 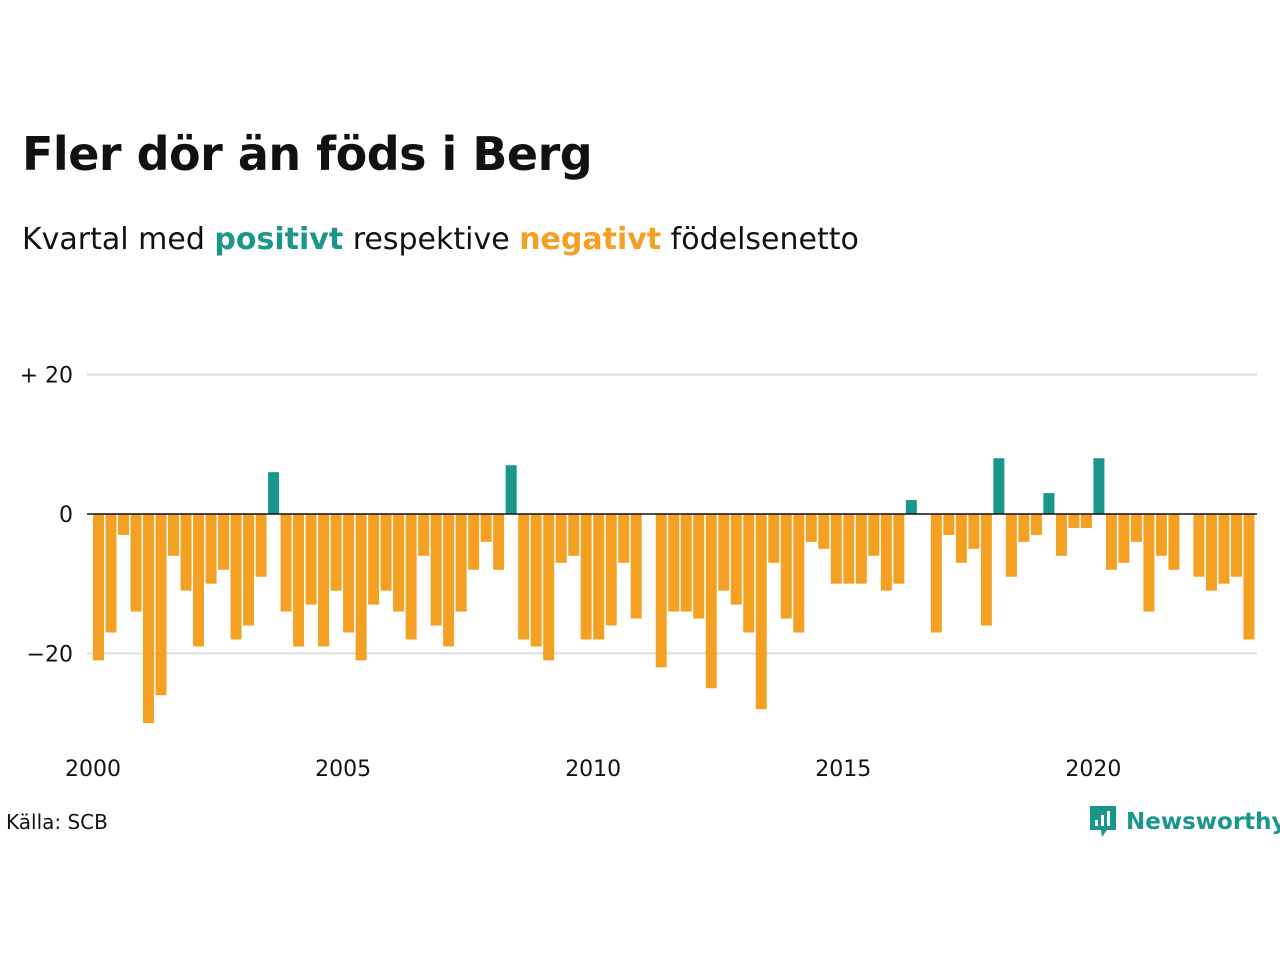 What do you see at coordinates (431, 239) in the screenshot?
I see `subtitle-text-middle: respektive` at bounding box center [431, 239].